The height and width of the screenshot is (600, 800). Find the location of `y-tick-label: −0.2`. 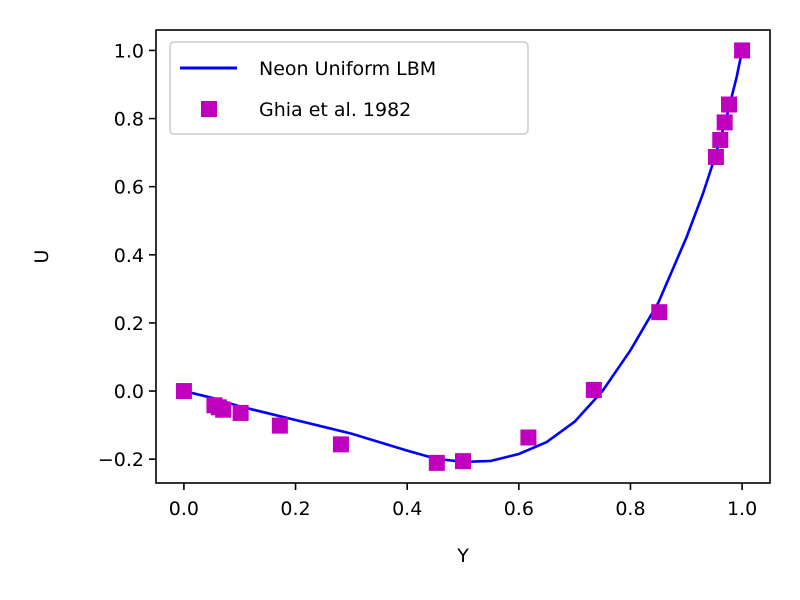

y-tick-label: −0.2 is located at coordinates (121, 460).